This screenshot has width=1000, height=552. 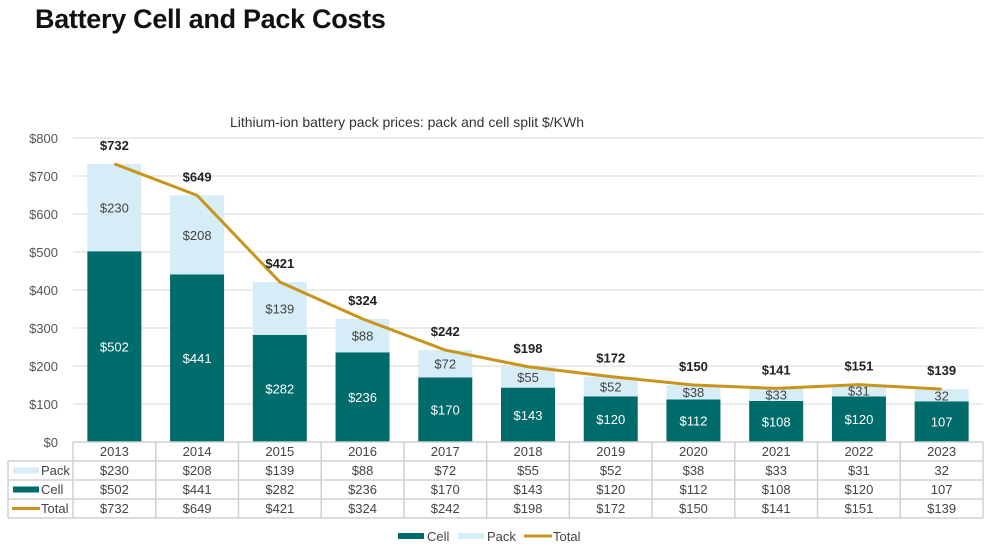 What do you see at coordinates (445, 489) in the screenshot?
I see `table-cell: $170` at bounding box center [445, 489].